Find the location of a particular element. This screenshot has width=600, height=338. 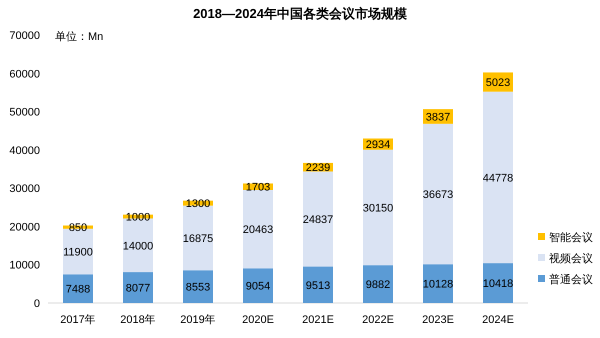

x-tick-label: 2021E is located at coordinates (318, 320).